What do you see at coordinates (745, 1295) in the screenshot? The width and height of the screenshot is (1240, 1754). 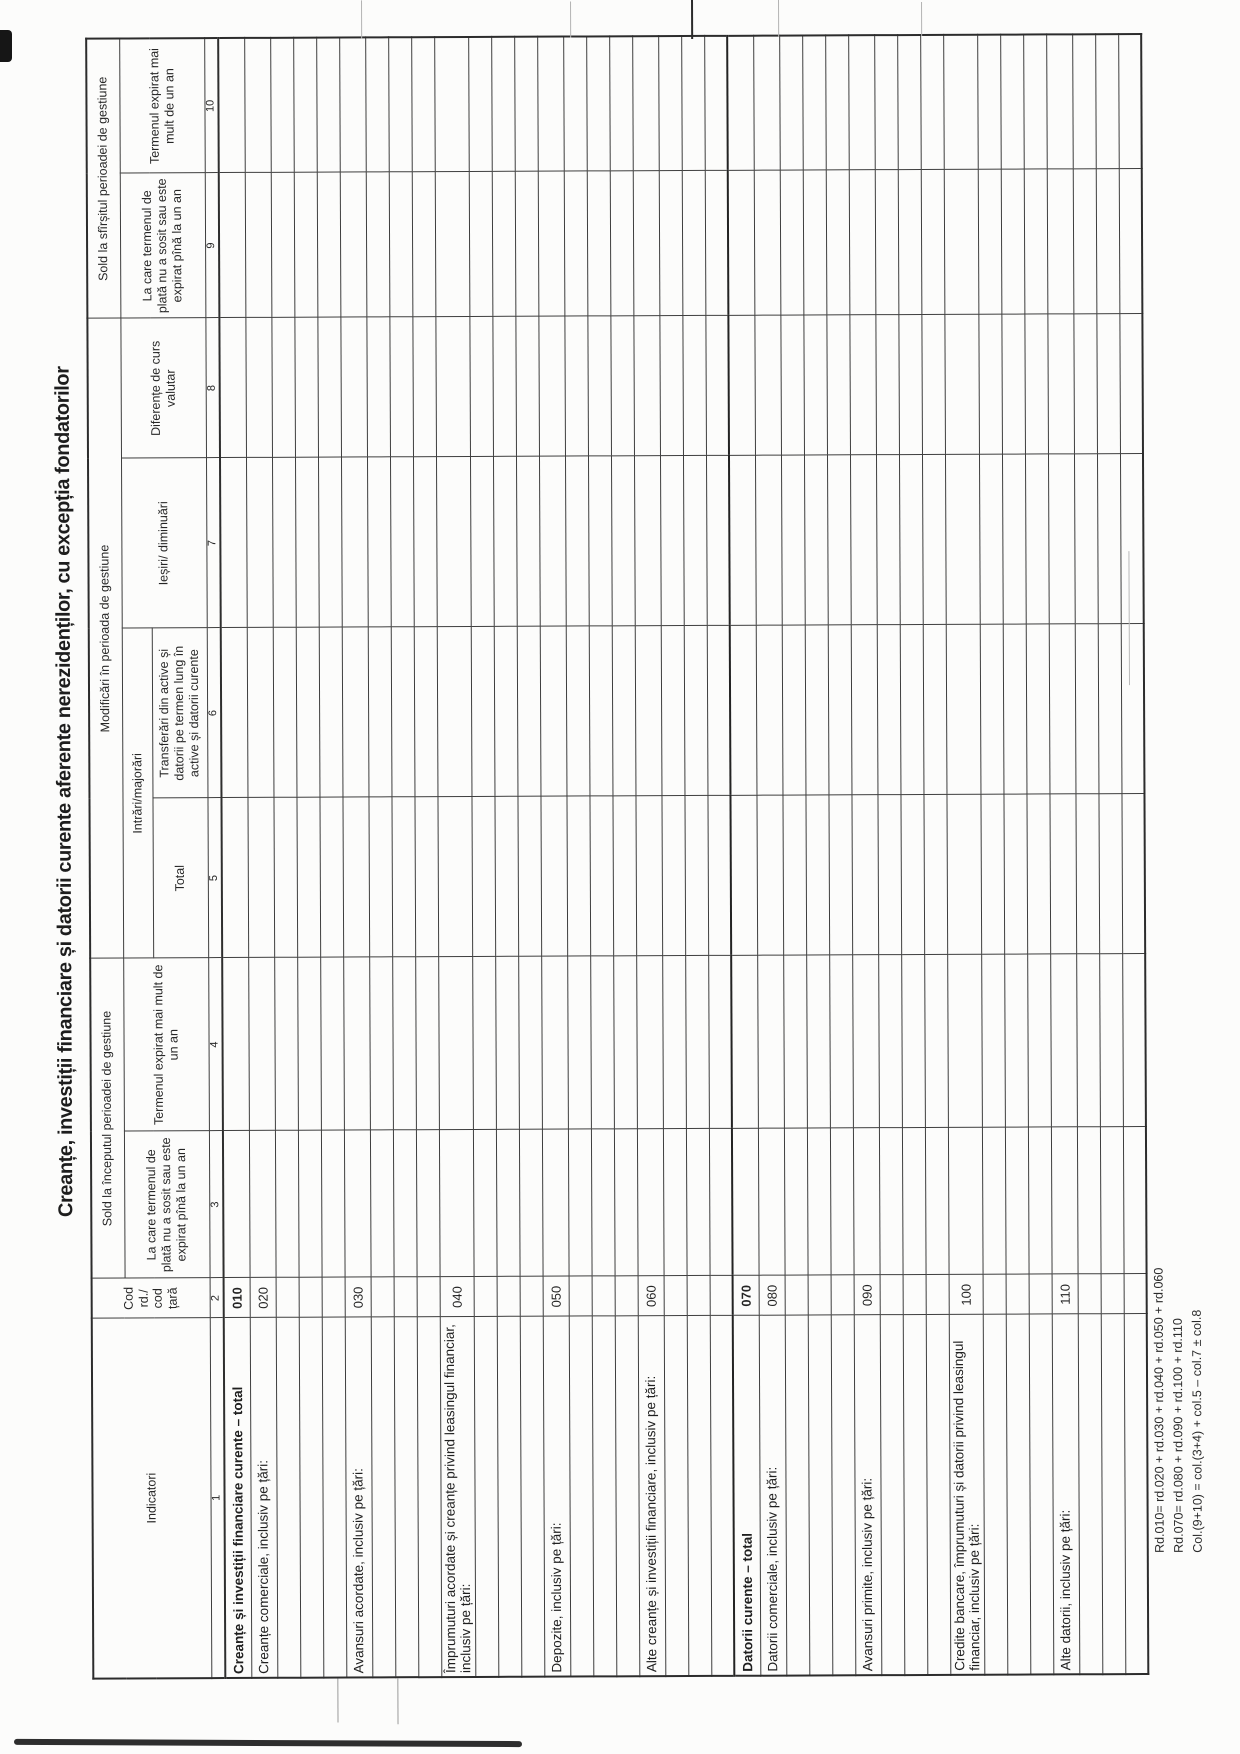 I see `row-code: 070` at bounding box center [745, 1295].